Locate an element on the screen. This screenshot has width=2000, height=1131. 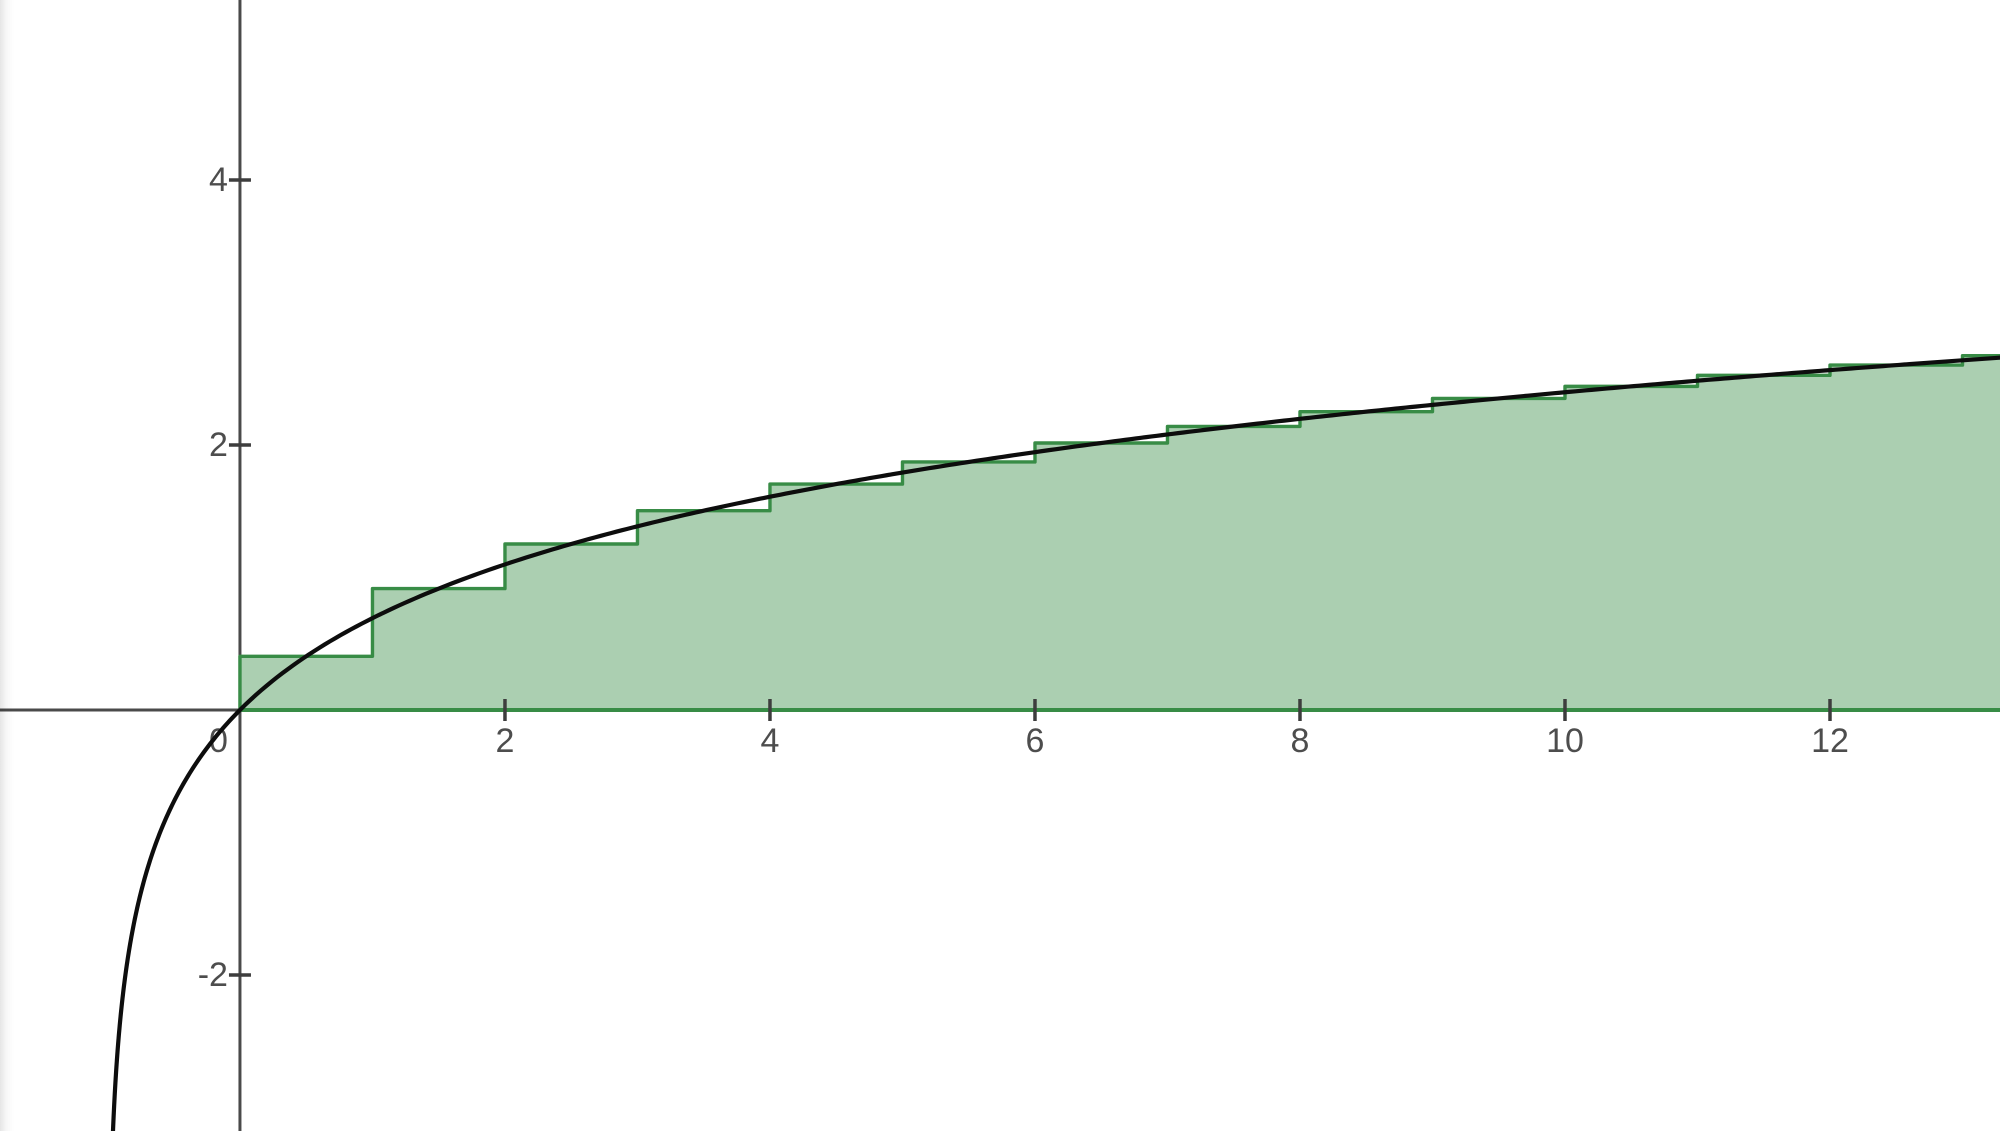
origin-label: 0 is located at coordinates (218, 741).